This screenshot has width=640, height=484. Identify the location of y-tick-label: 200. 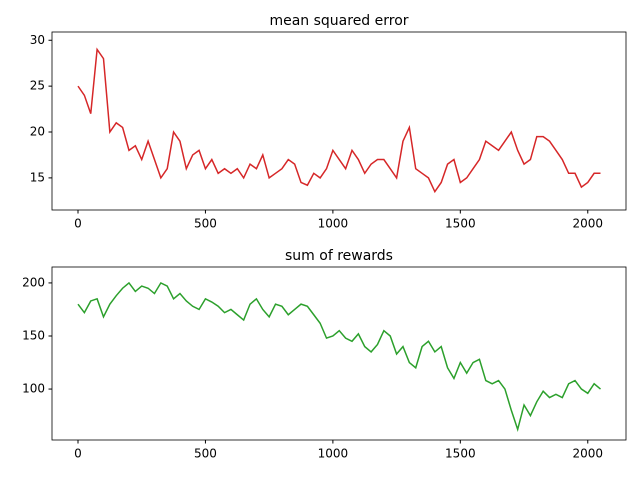
(33, 282).